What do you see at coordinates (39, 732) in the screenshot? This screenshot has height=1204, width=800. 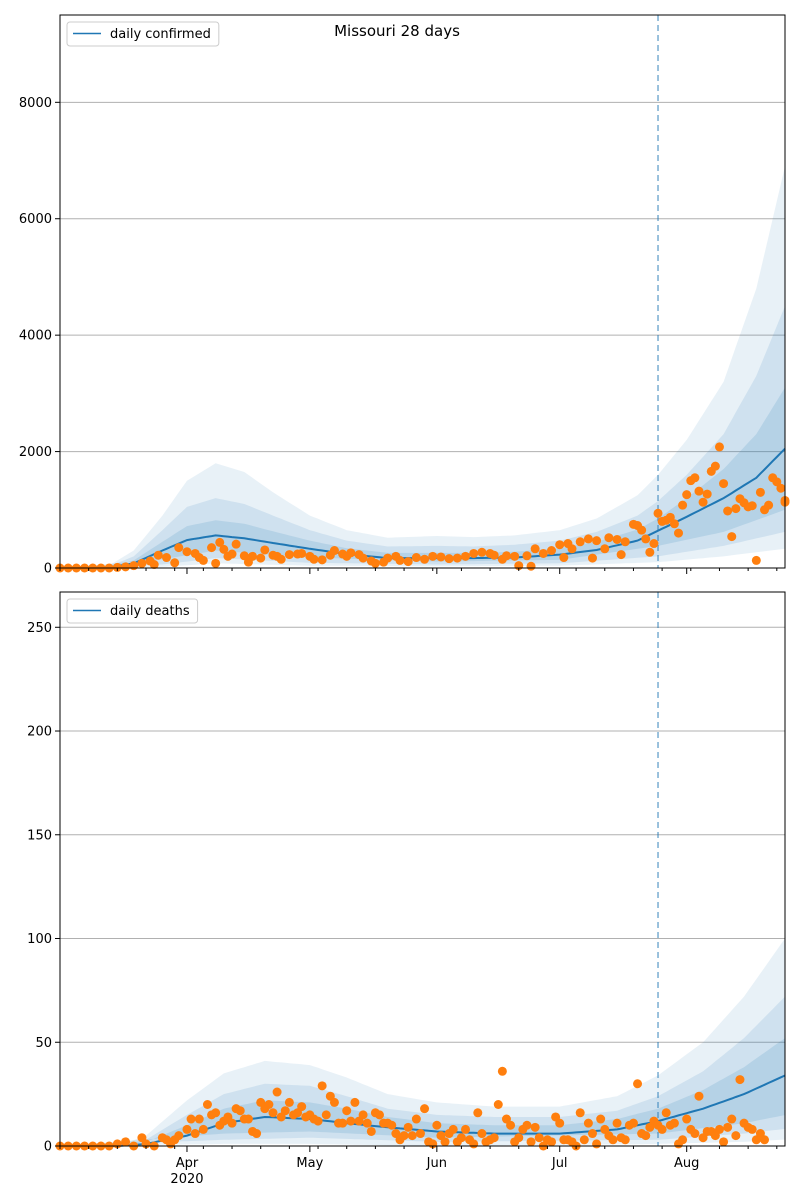 I see `y-tick-label: 200` at bounding box center [39, 732].